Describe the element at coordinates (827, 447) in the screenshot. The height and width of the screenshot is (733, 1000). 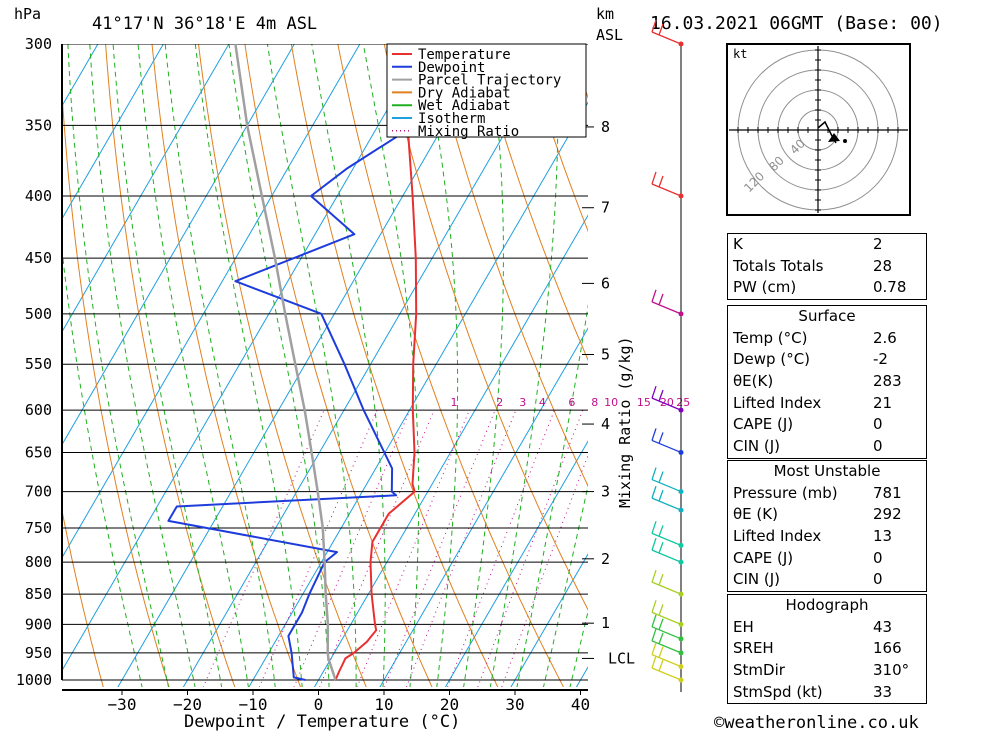
I see `table-row: CIN (J) 0` at that location.